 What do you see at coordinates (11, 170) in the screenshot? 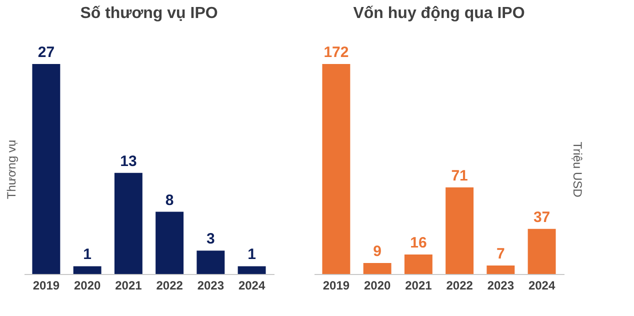
I see `y-axis-title: Thương vụ` at bounding box center [11, 170].